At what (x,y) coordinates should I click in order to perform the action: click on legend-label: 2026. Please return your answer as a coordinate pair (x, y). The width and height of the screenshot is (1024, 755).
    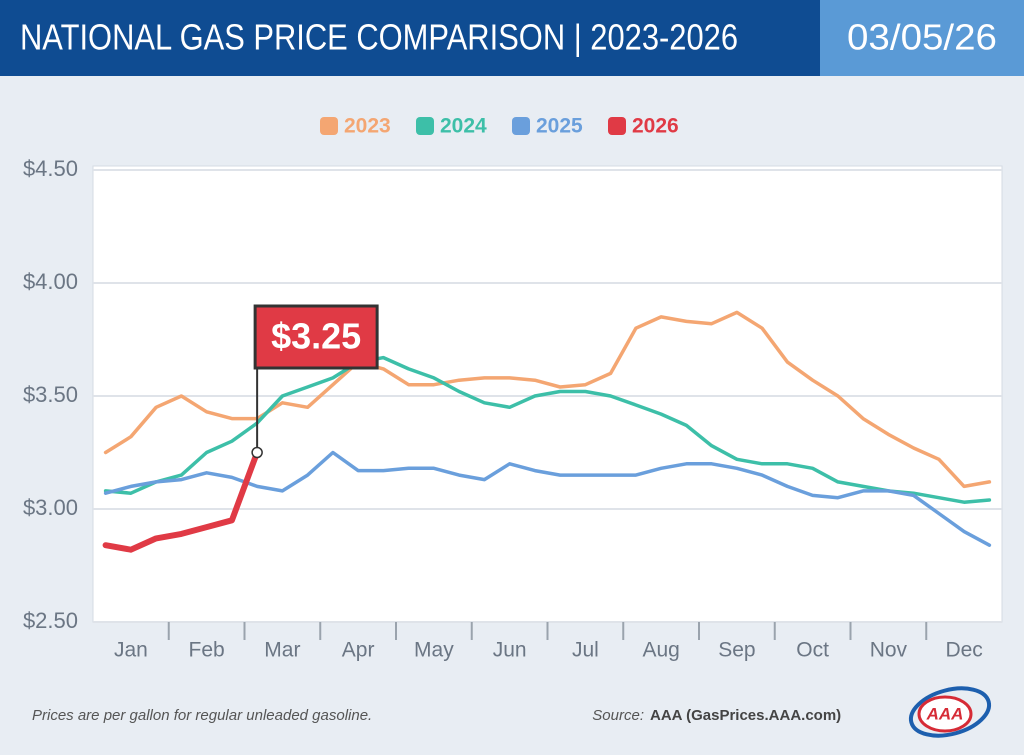
    Looking at the image, I should click on (655, 126).